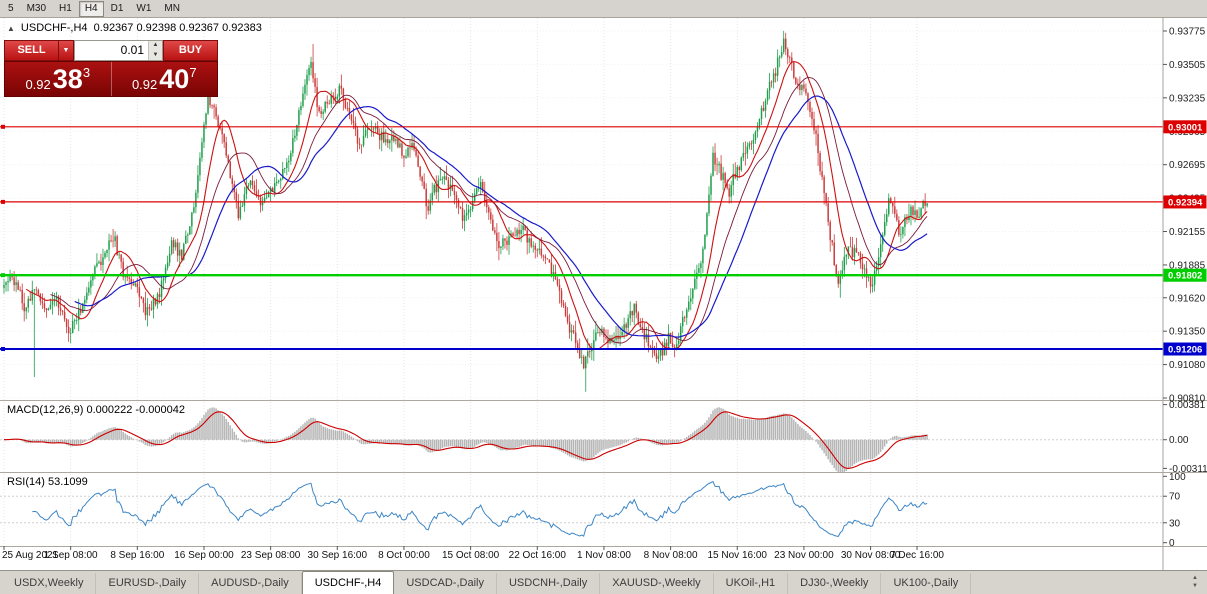 The image size is (1207, 594). I want to click on price-axis-label: 0.93235, so click(1187, 98).